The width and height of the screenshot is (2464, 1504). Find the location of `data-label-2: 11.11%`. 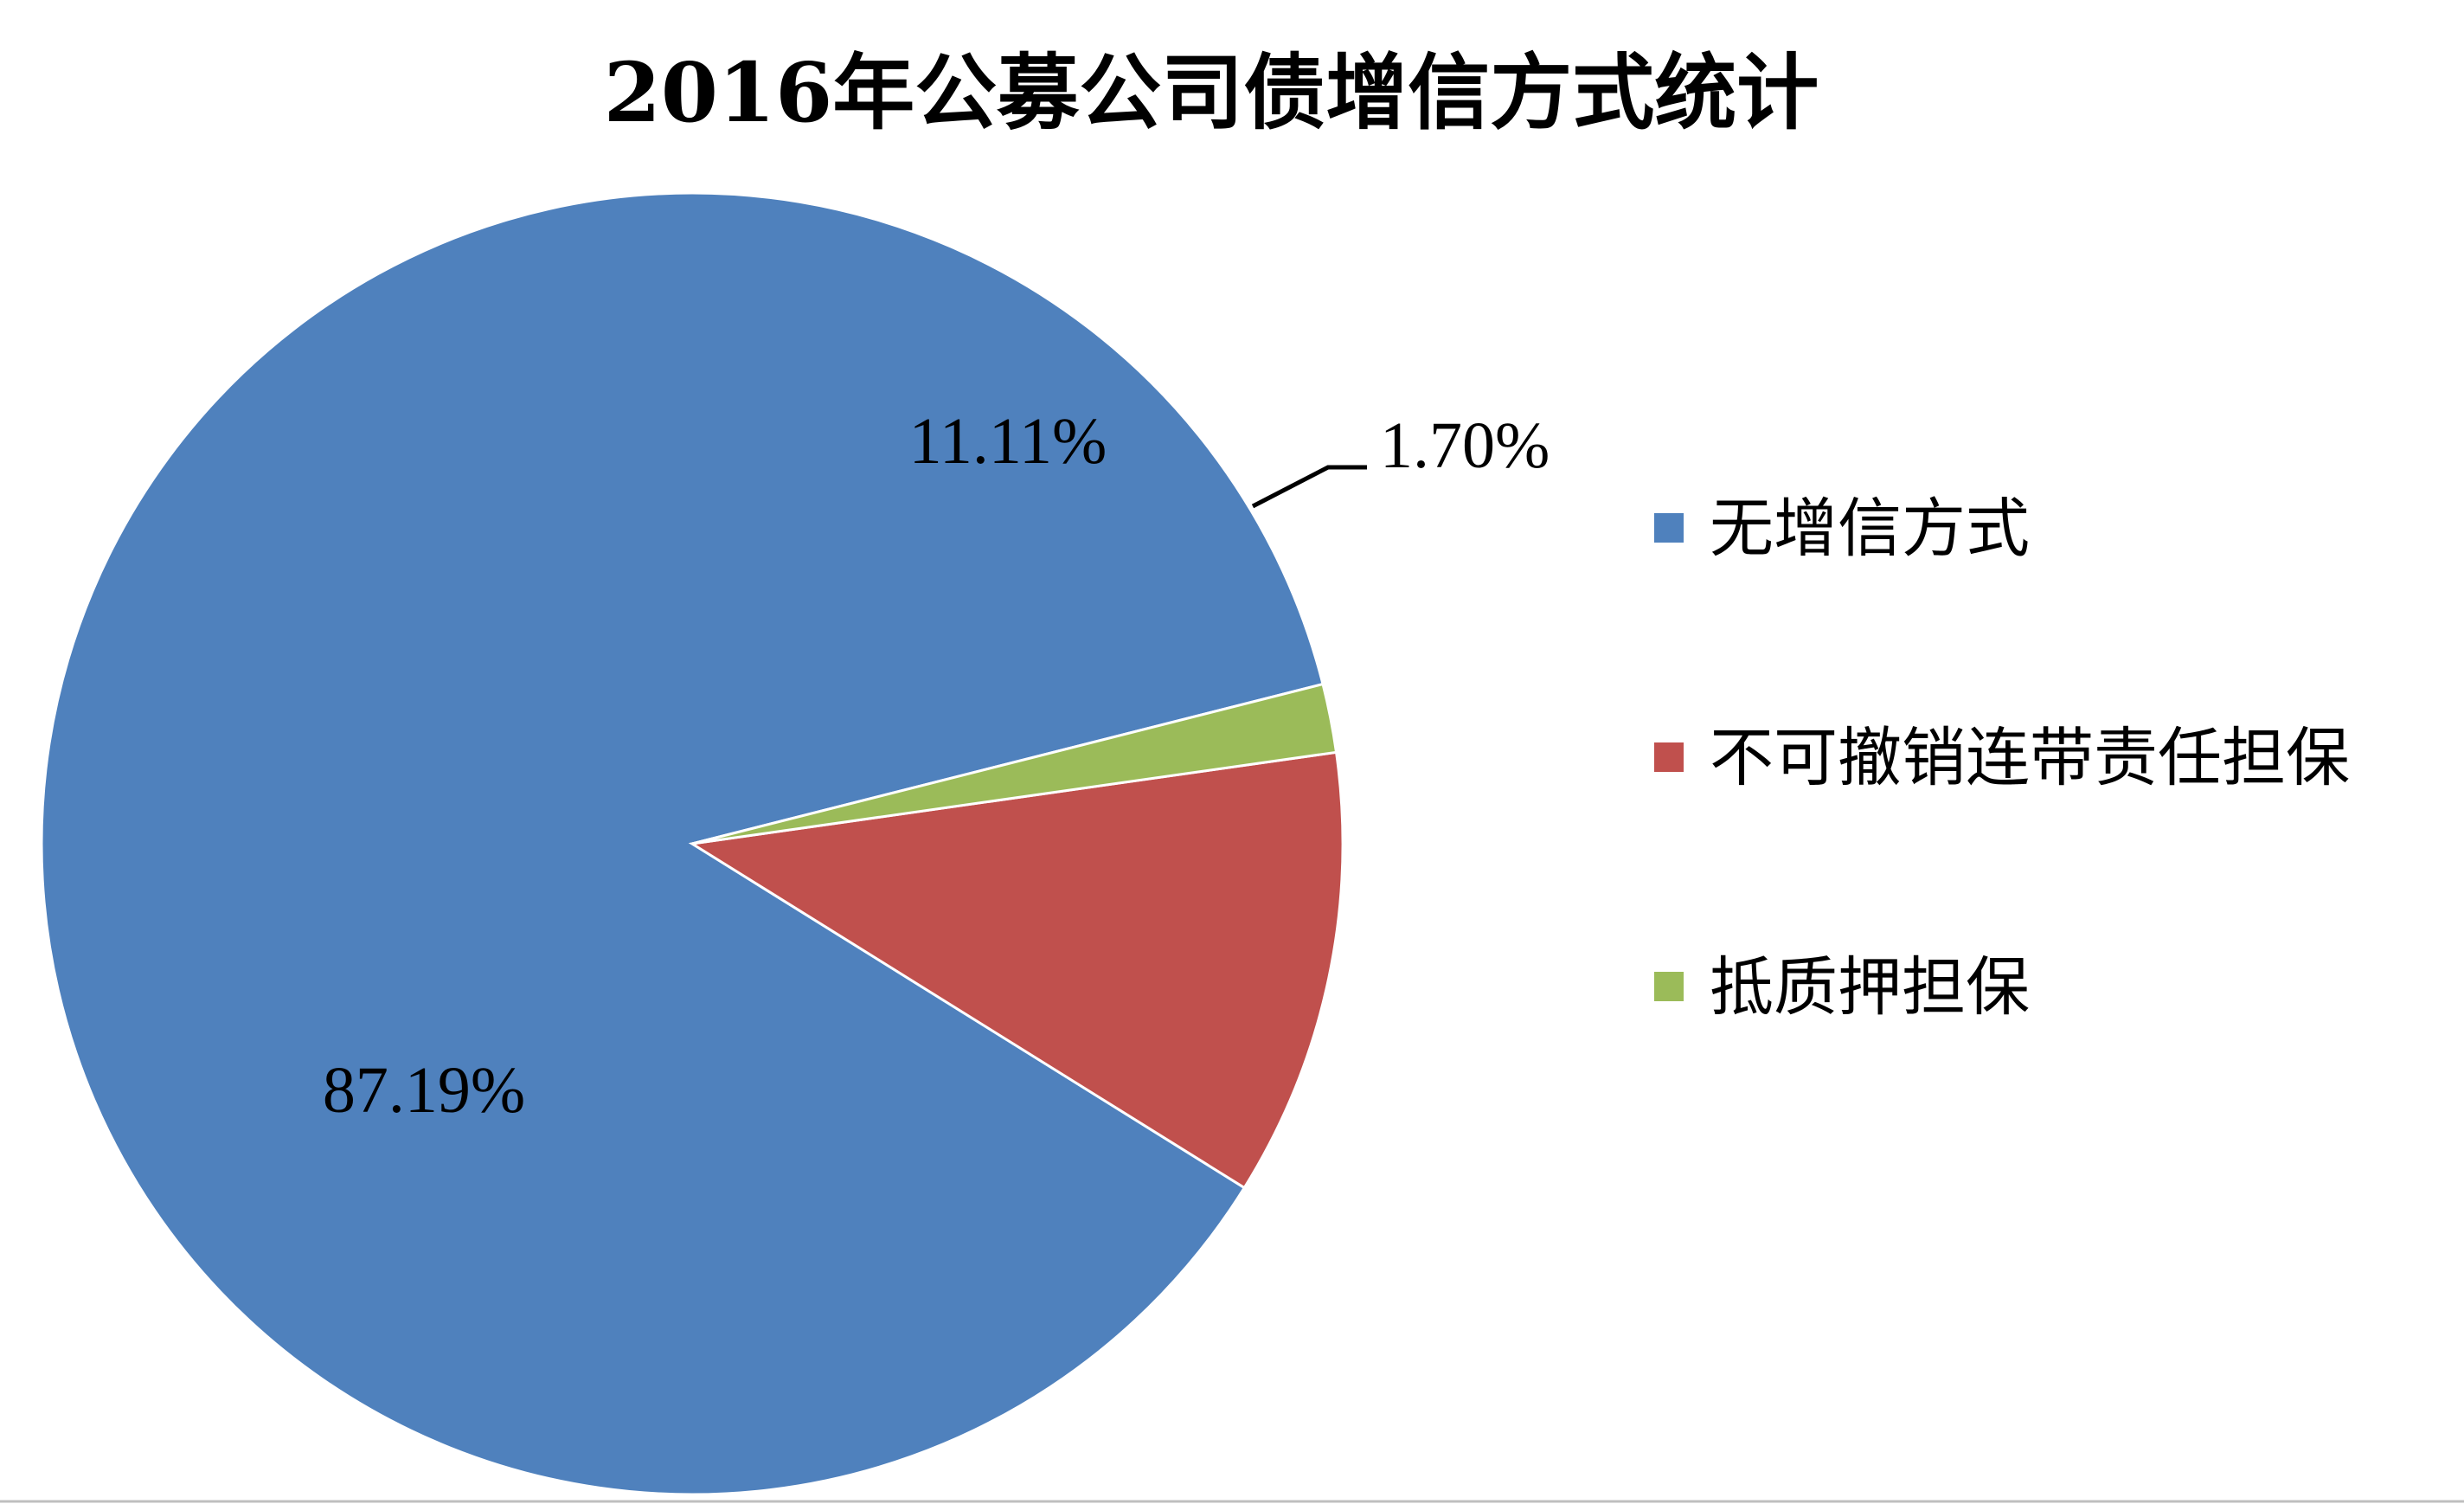

data-label-2: 11.11% is located at coordinates (1008, 441).